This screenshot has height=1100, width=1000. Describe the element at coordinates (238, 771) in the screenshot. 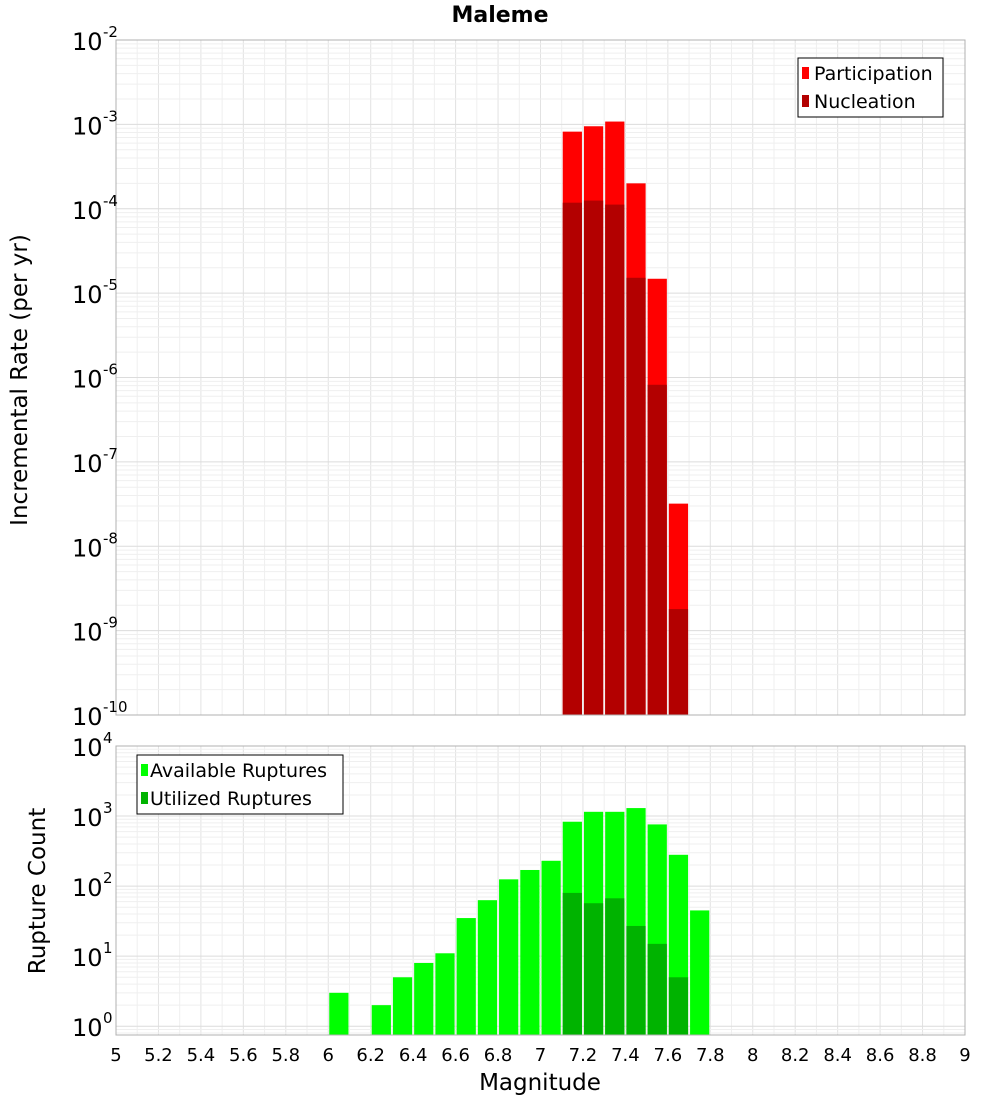

I see `available-legend-label: Available Ruptures` at that location.